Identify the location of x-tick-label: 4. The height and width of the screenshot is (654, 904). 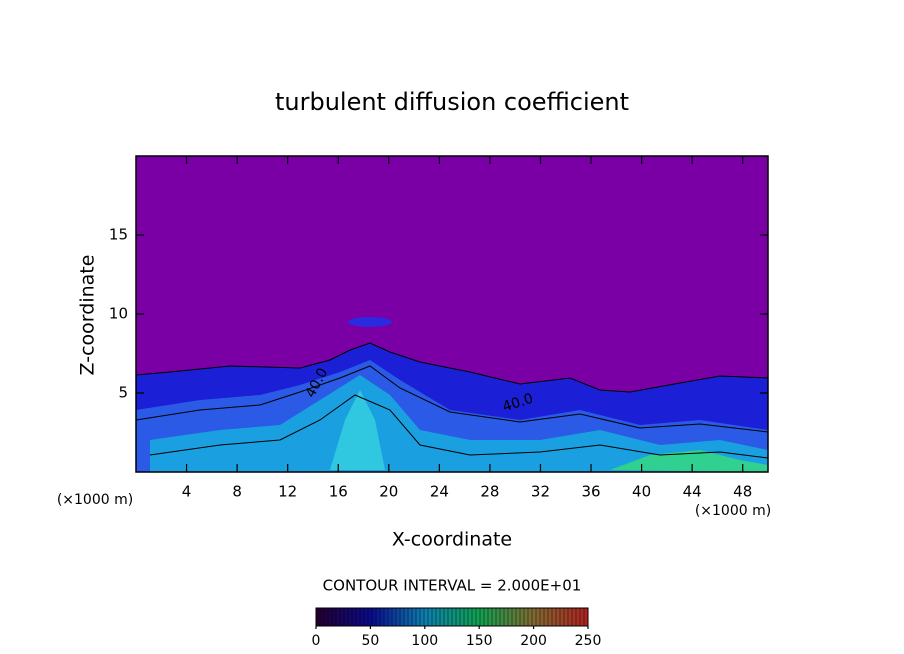
(187, 492).